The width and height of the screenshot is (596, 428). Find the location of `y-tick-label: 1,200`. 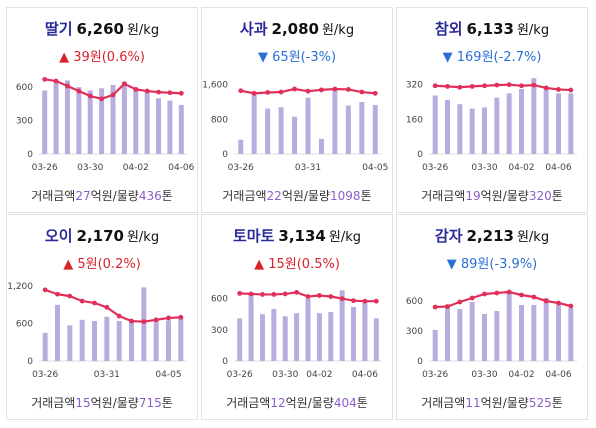

y-tick-label: 1,200 is located at coordinates (20, 287).